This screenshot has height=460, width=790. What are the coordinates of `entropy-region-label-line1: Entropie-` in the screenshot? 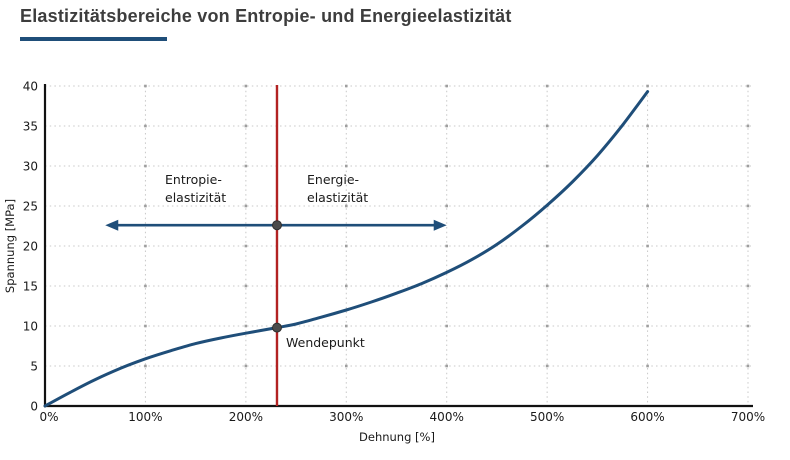 It's located at (193, 179).